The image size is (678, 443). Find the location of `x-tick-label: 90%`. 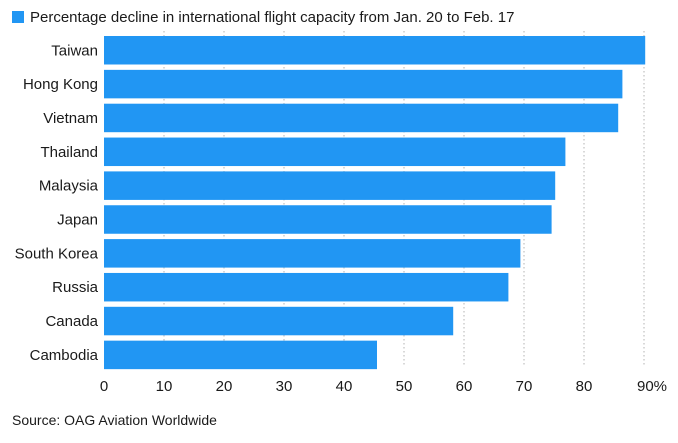

x-tick-label: 90% is located at coordinates (652, 386).